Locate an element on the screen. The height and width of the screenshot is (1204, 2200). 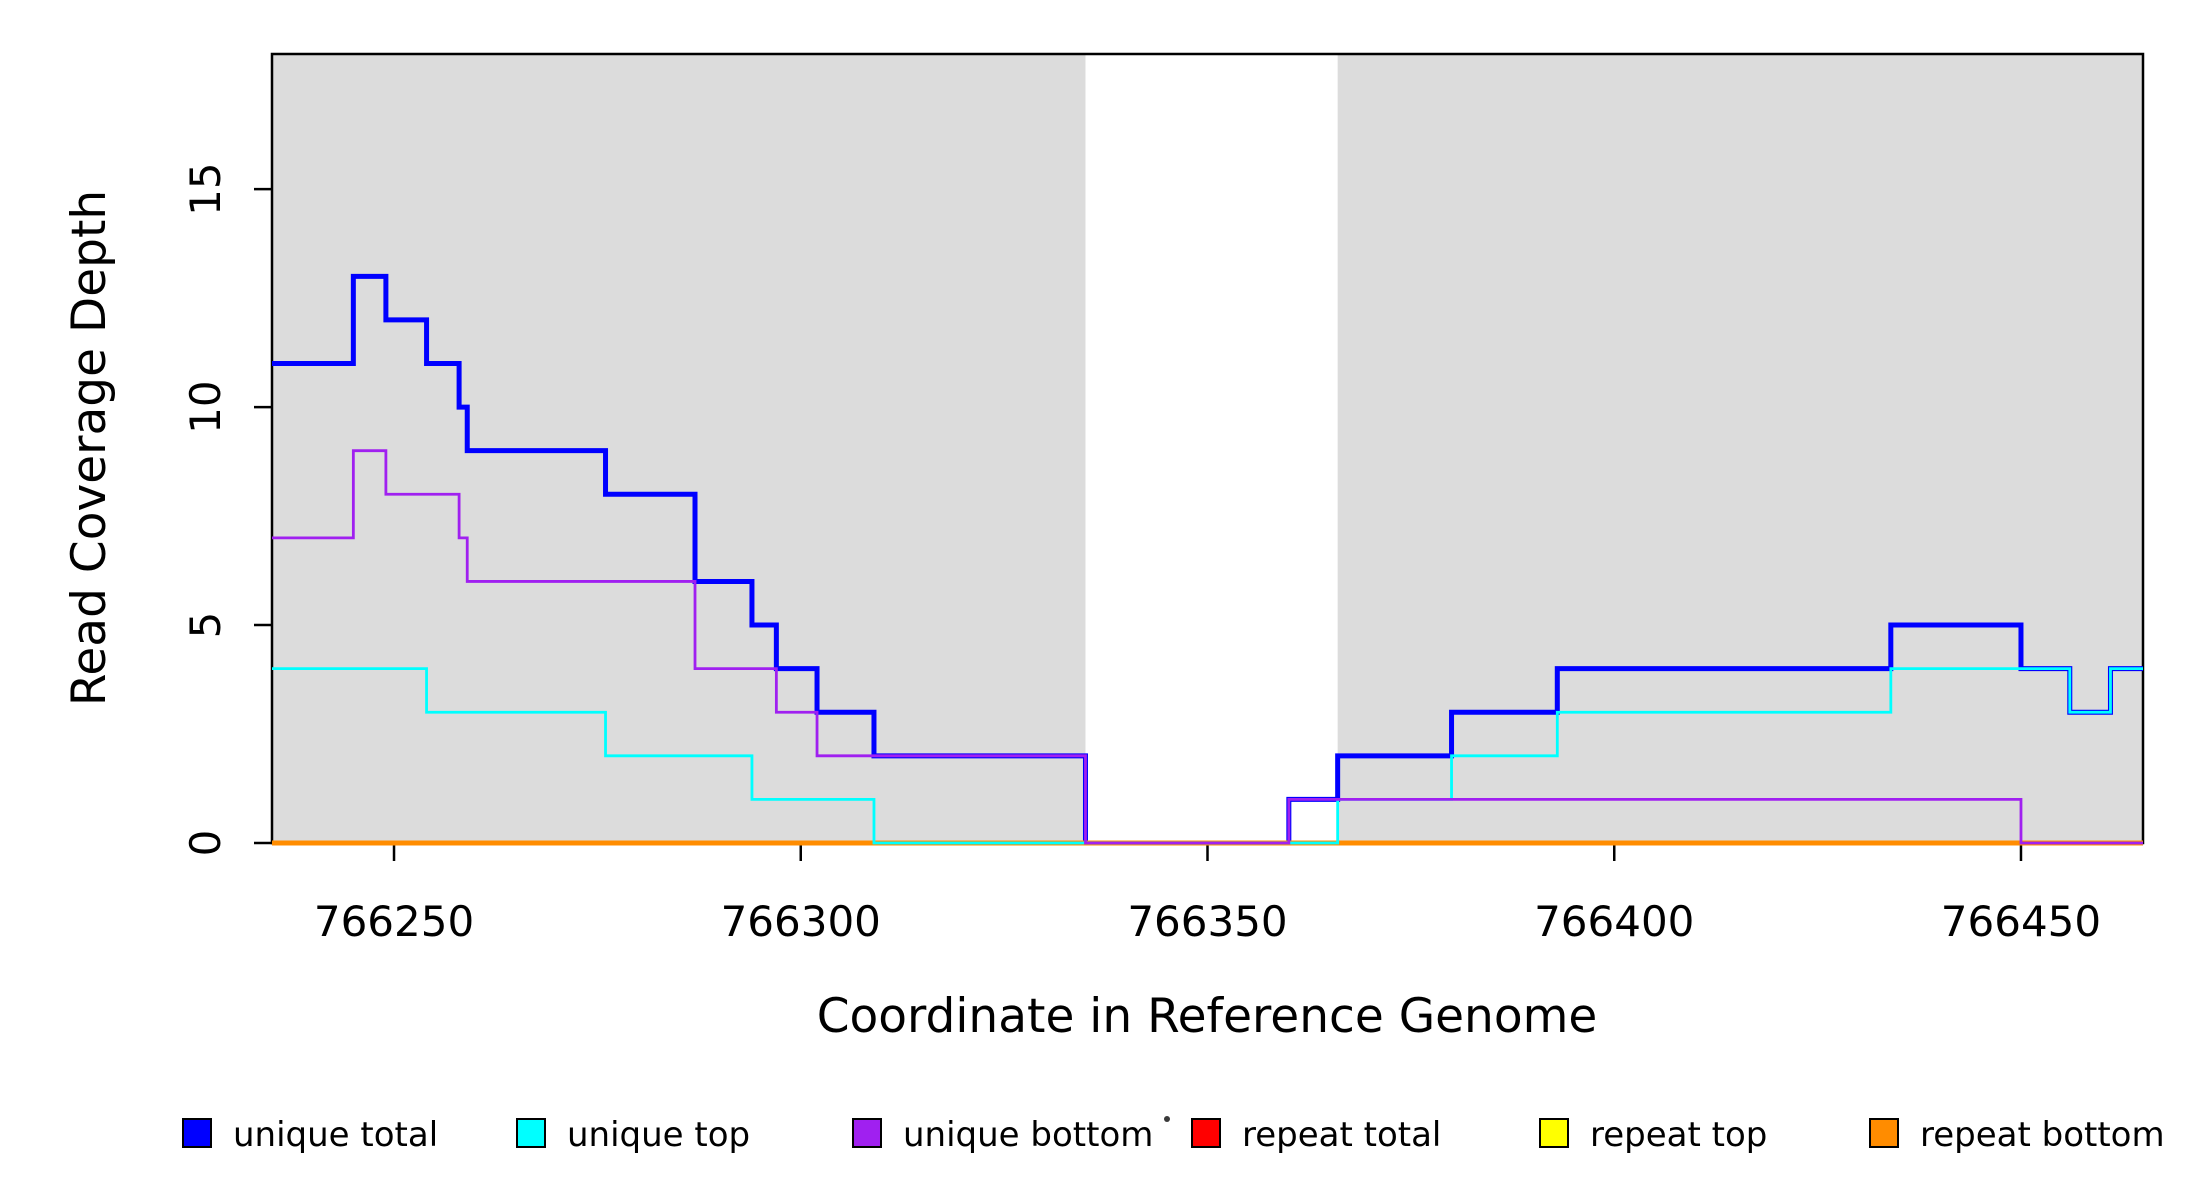
y-axis-tick-label: 15 is located at coordinates (205, 188).